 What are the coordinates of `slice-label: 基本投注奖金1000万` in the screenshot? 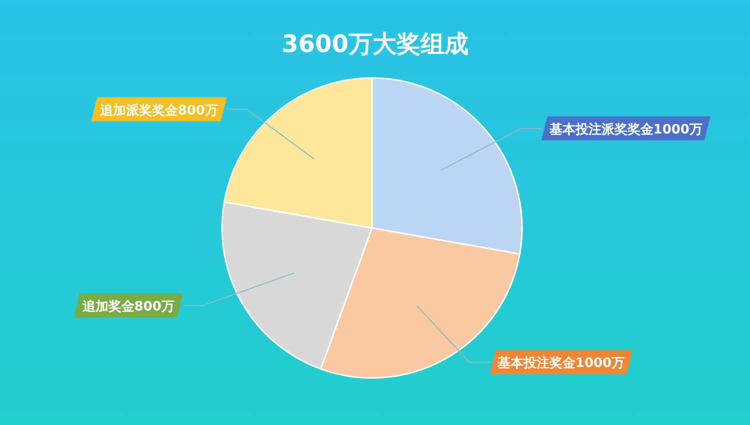 It's located at (560, 363).